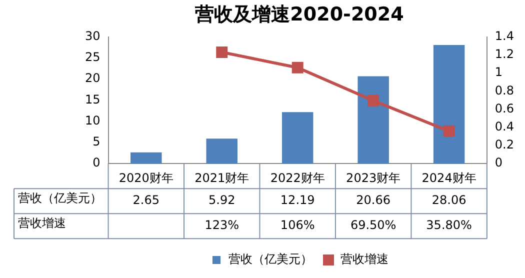 The height and width of the screenshot is (278, 525). I want to click on text: 营收（亿美元）, so click(60, 198).